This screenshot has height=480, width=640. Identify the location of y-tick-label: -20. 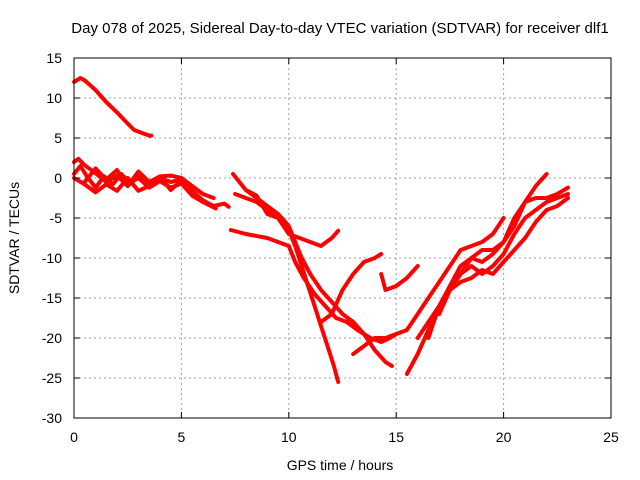
(52, 338).